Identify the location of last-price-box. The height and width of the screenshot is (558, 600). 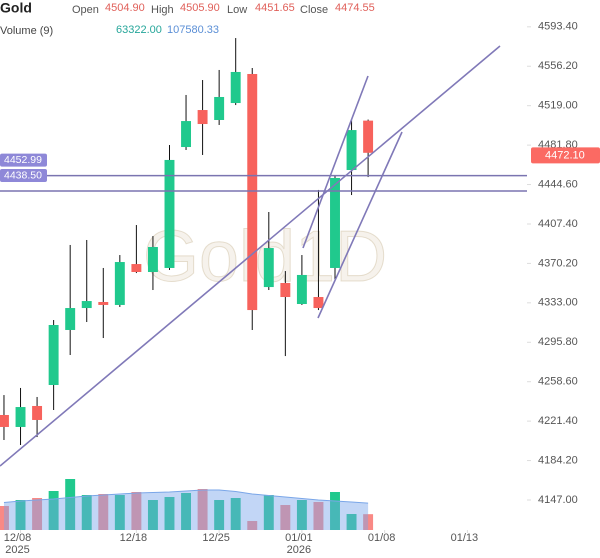
(565, 155).